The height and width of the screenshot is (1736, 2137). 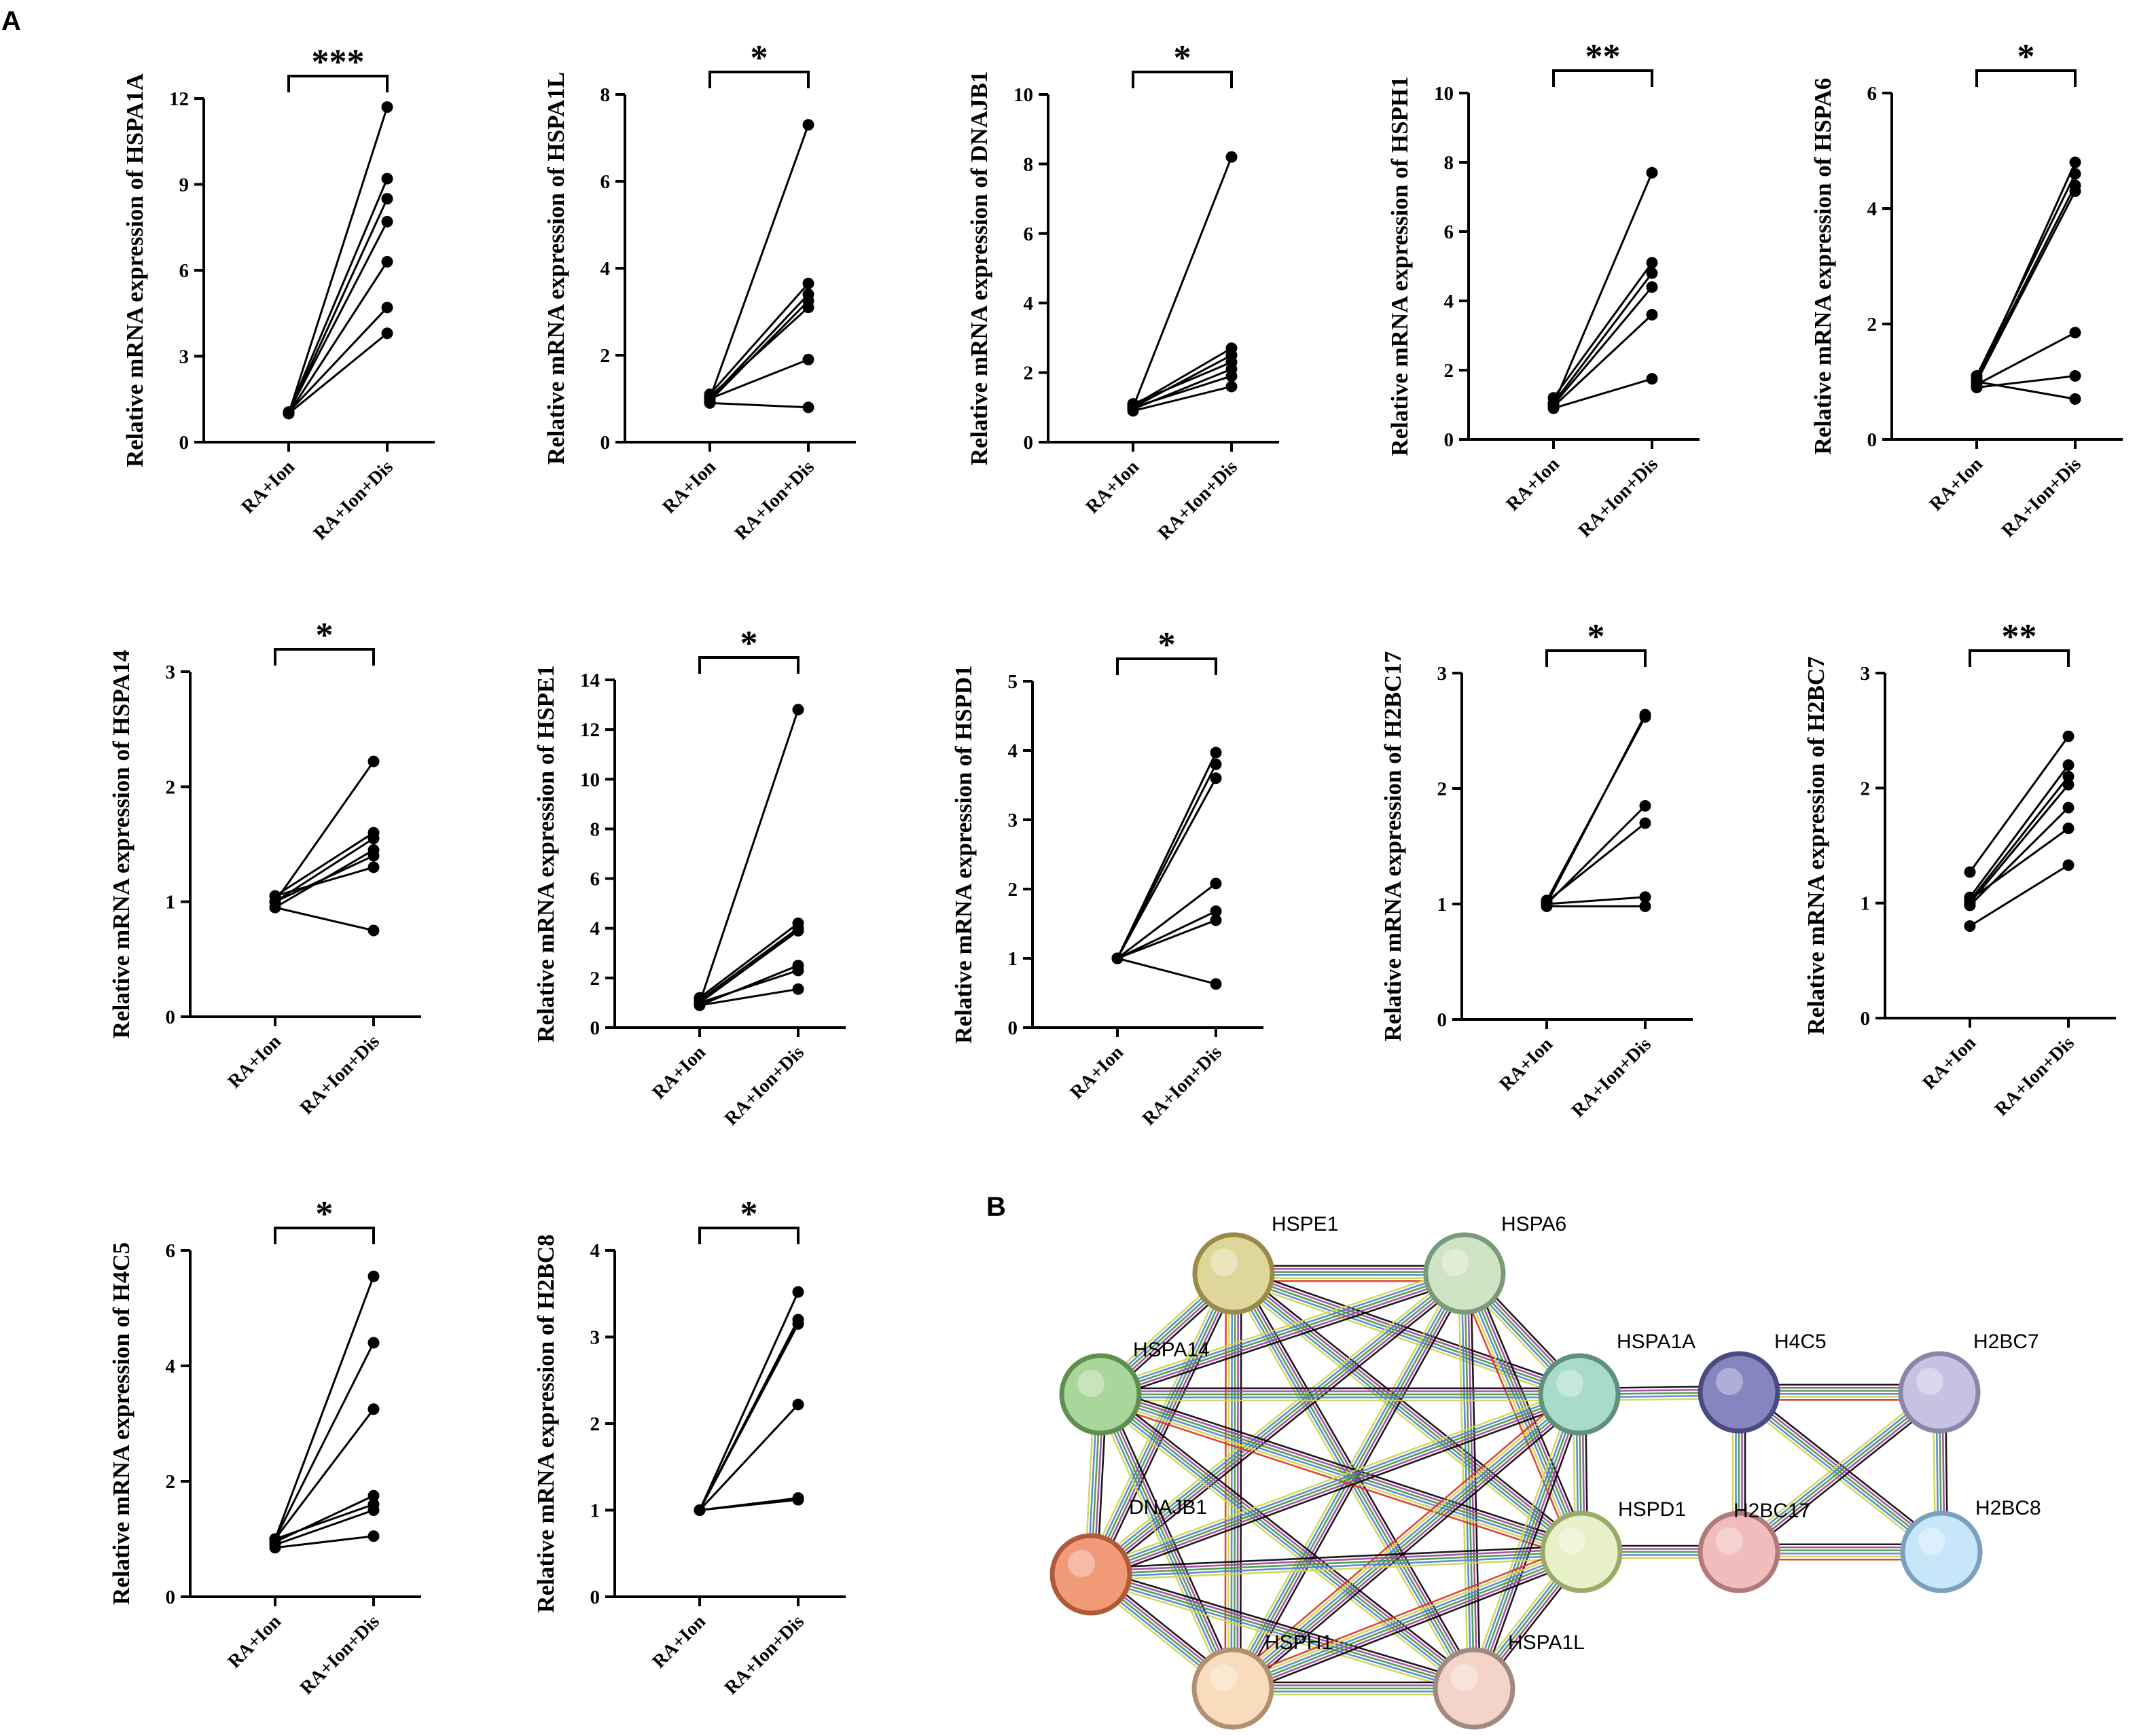 I want to click on y-tick-label: 10, so click(x=1444, y=94).